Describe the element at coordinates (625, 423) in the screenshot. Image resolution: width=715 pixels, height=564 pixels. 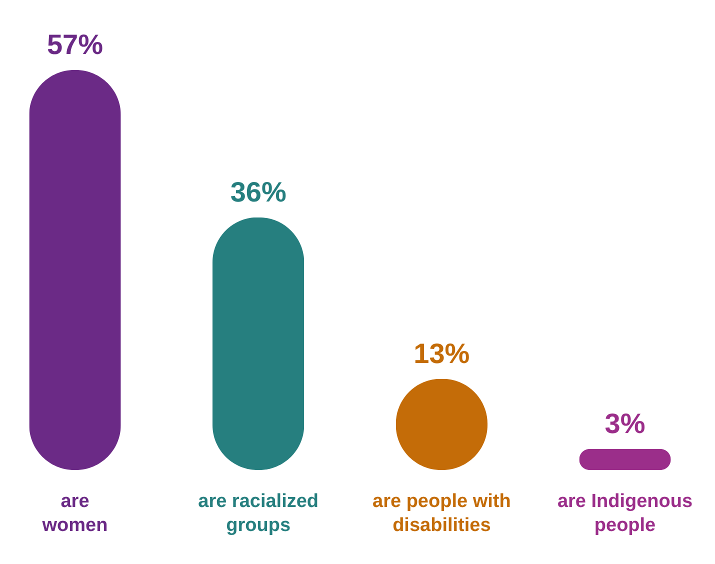
I see `data-label: 3%` at that location.